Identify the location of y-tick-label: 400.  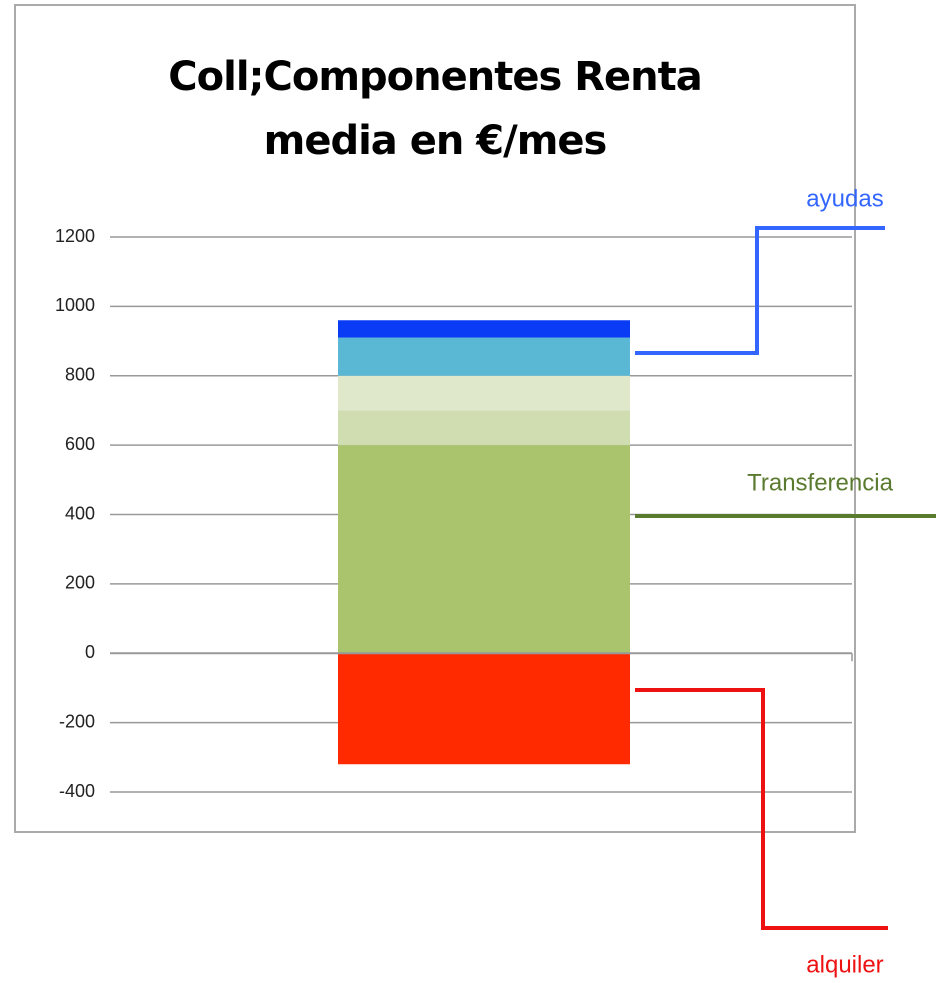
(80, 513).